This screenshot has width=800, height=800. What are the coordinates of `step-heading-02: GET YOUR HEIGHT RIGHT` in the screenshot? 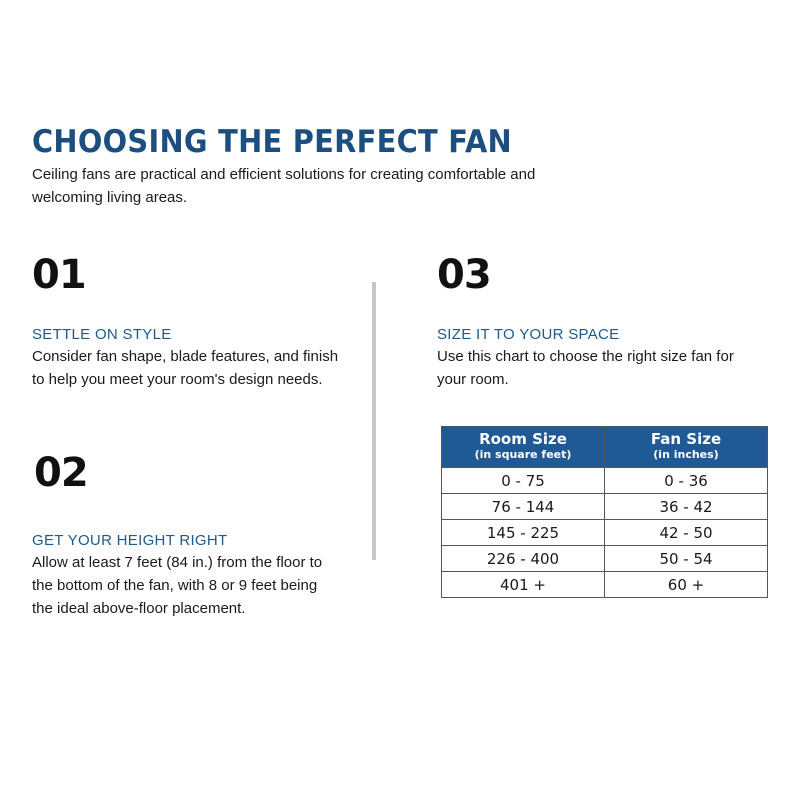 It's located at (130, 540).